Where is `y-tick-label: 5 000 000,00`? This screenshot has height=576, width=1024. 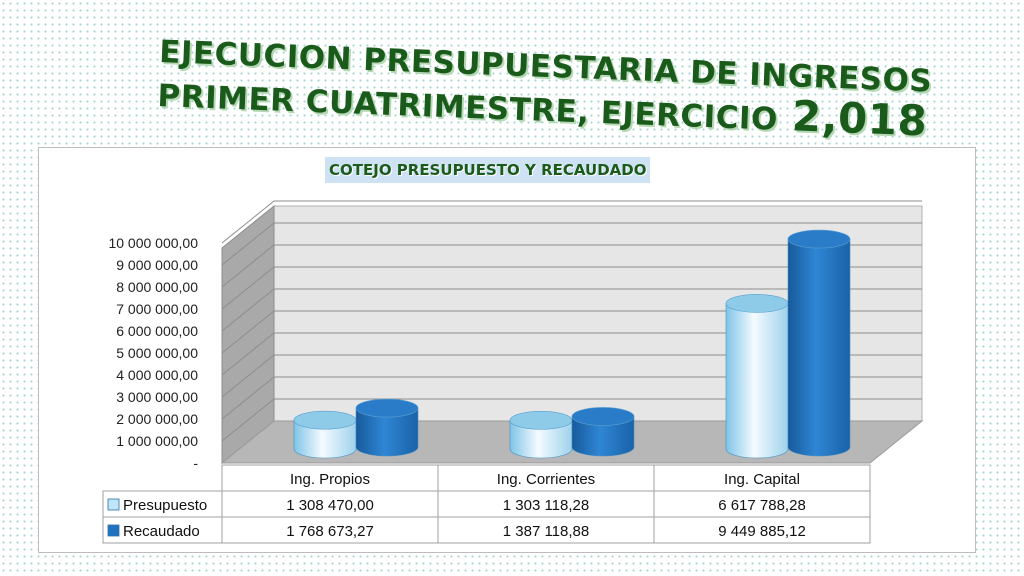
y-tick-label: 5 000 000,00 is located at coordinates (157, 353).